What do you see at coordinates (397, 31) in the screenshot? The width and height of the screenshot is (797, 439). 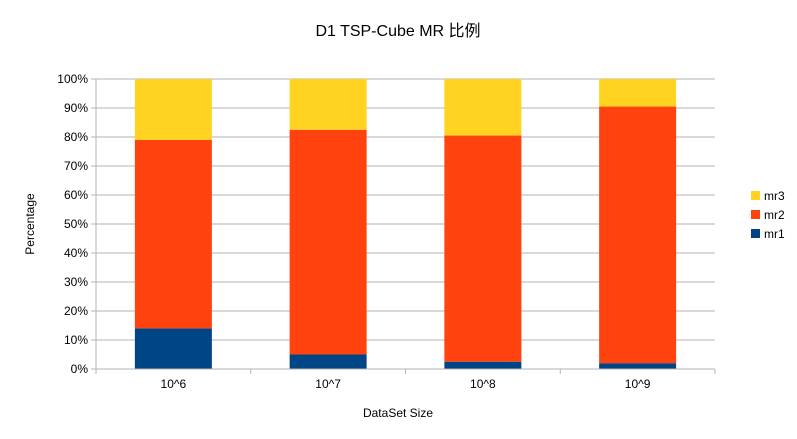 I see `chart-title: D1 TSP-Cube MR 比例` at bounding box center [397, 31].